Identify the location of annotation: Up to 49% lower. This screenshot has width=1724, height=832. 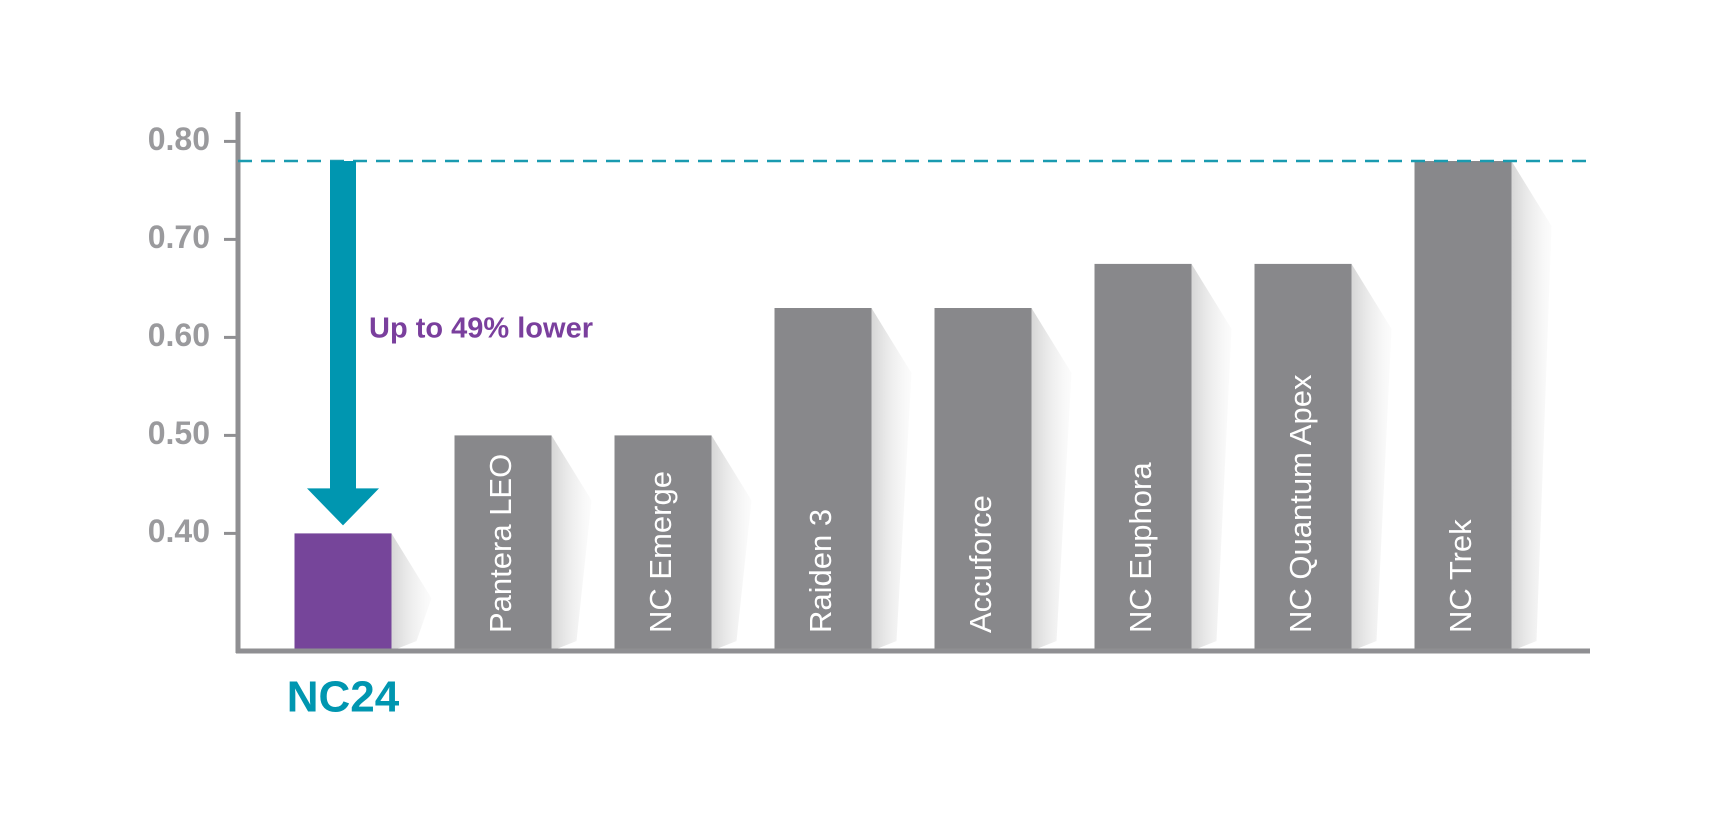
(481, 329).